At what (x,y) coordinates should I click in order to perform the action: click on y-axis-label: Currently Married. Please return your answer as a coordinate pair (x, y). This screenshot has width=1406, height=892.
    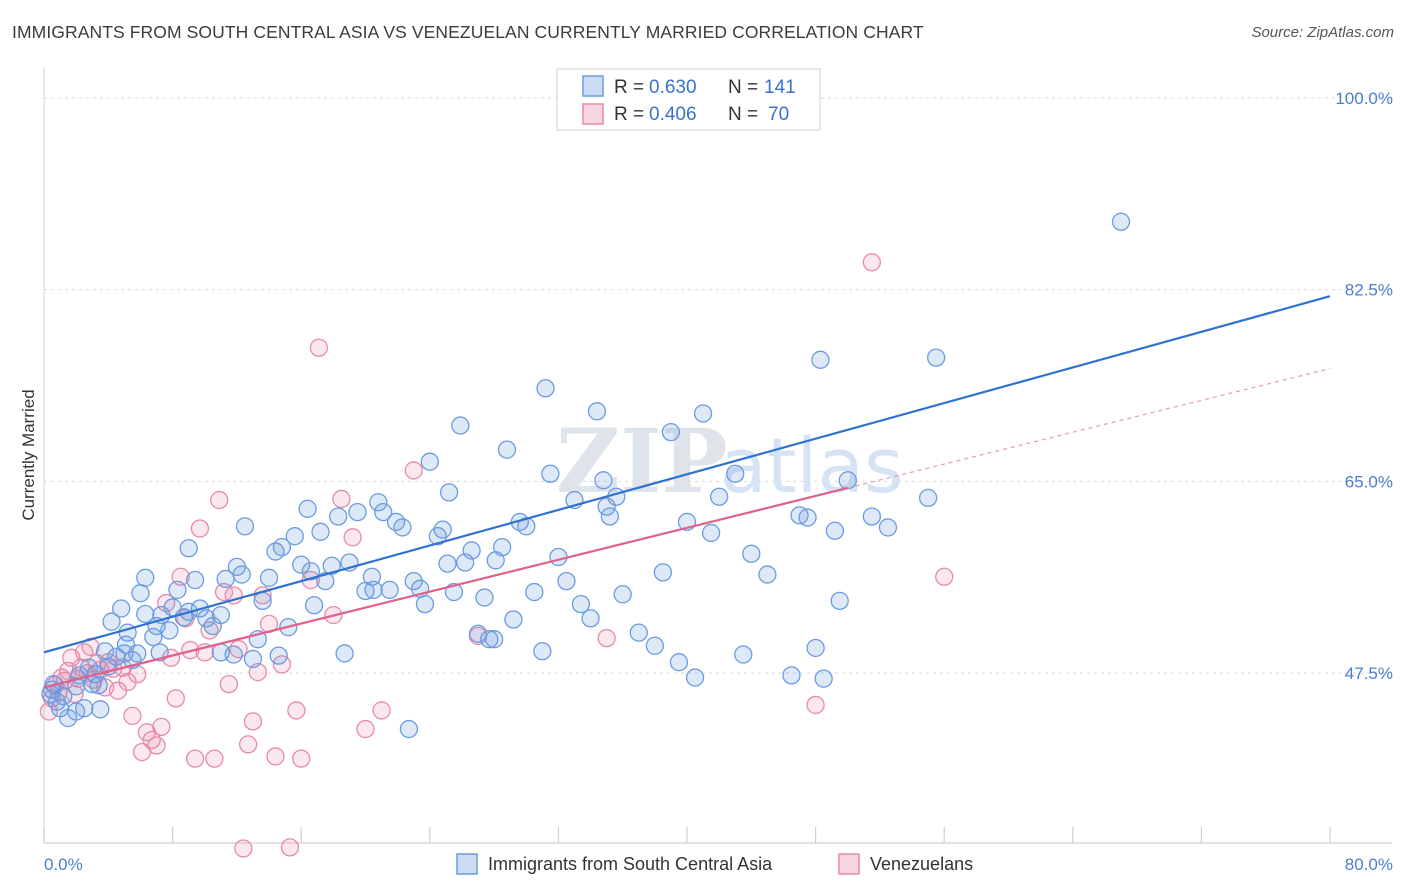
    Looking at the image, I should click on (28, 454).